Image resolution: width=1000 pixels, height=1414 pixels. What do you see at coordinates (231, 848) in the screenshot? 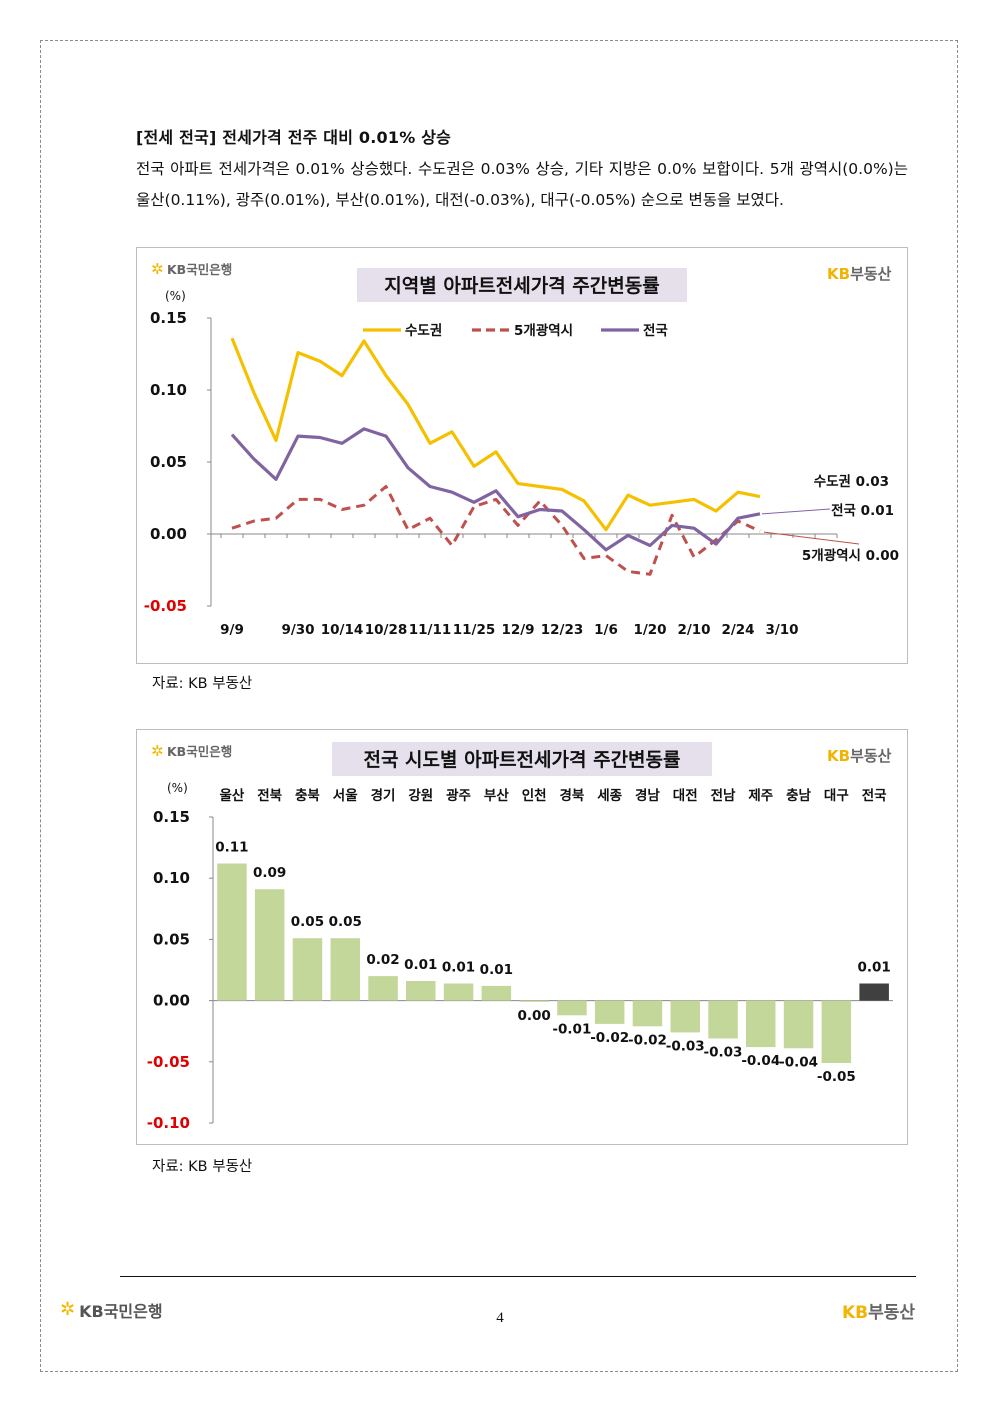
I see `data-label: 0.11` at bounding box center [231, 848].